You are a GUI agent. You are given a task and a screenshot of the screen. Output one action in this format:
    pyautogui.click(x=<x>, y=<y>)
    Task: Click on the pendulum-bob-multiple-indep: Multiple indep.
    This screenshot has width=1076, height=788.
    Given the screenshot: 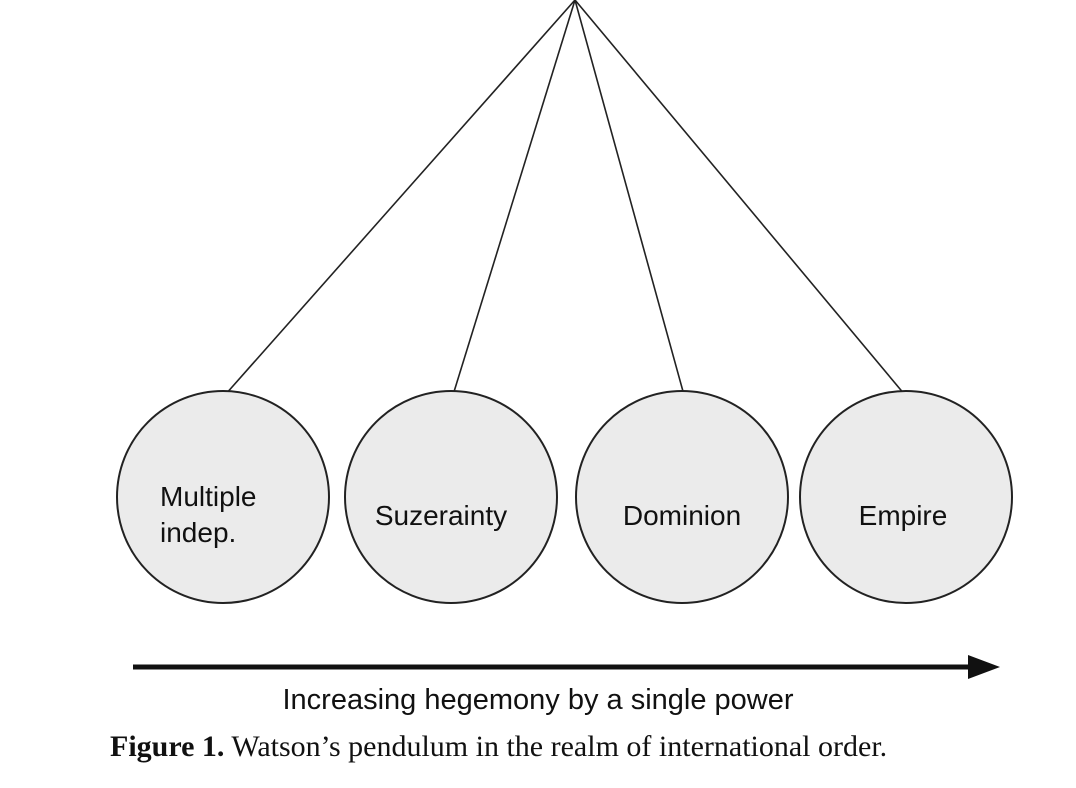 What is the action you would take?
    pyautogui.click(x=223, y=497)
    